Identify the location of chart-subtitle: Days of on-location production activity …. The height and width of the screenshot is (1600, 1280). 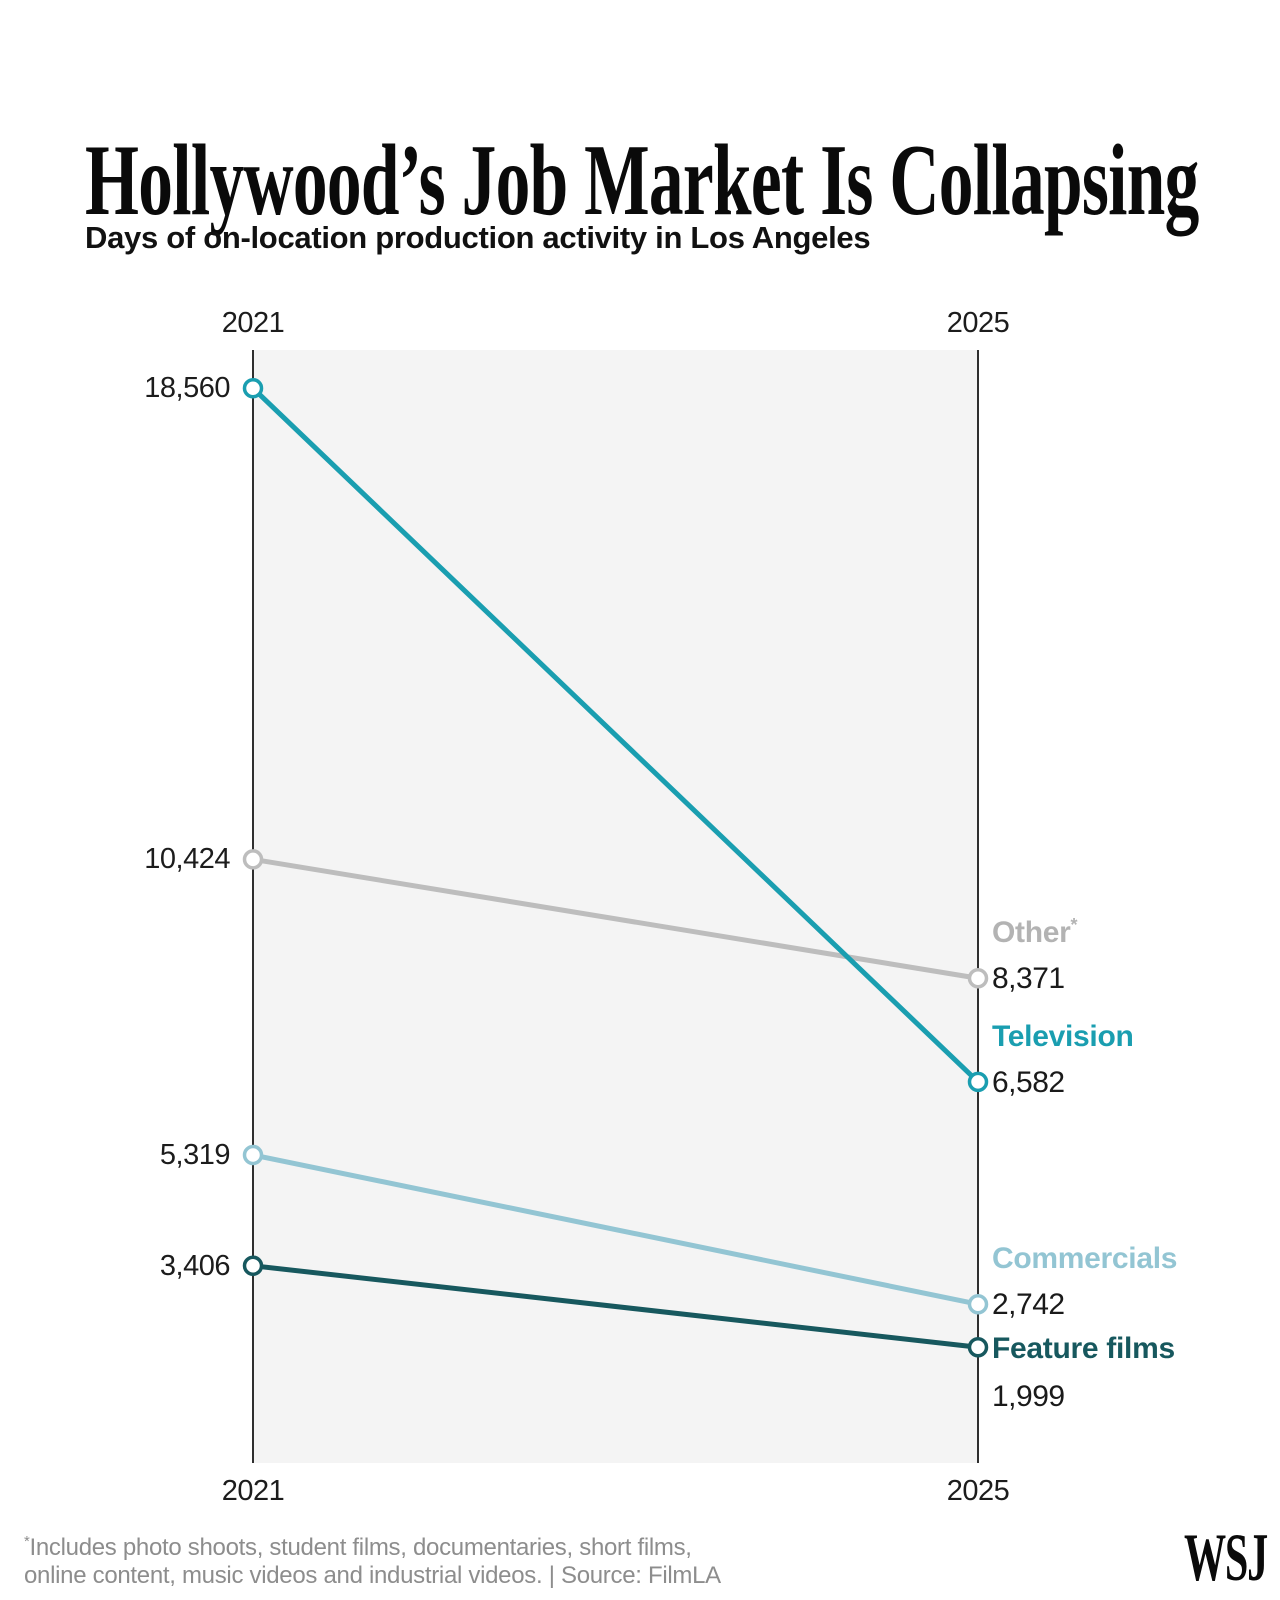
(478, 237).